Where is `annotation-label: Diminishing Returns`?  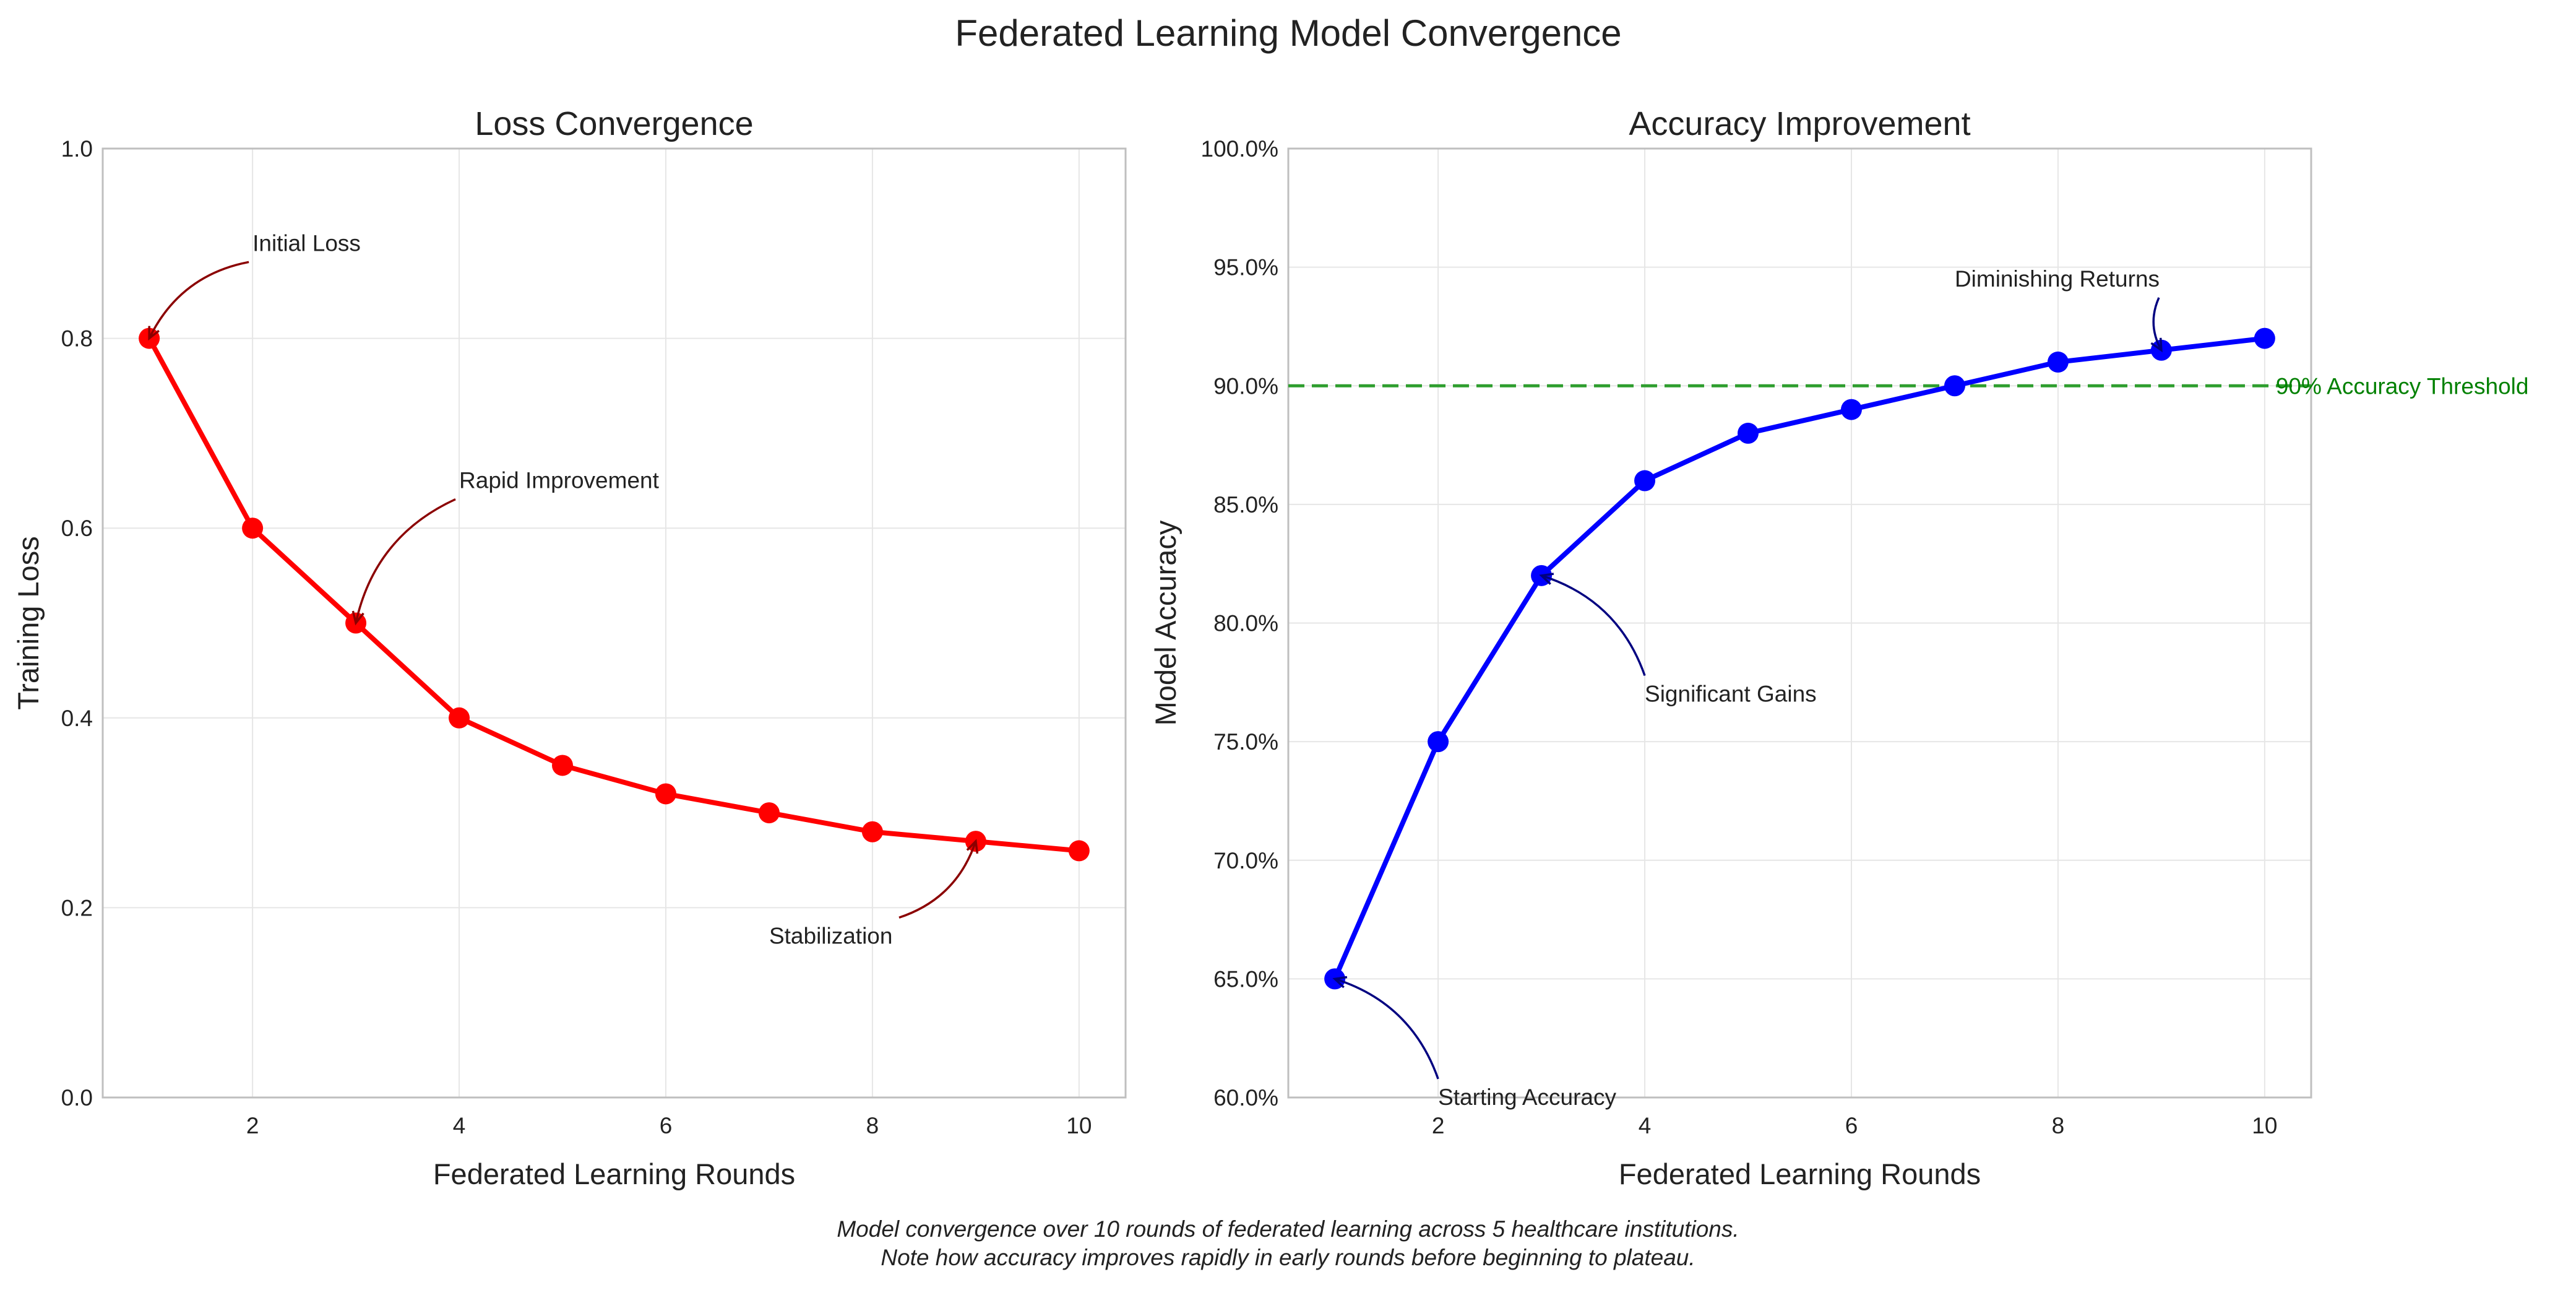
annotation-label: Diminishing Returns is located at coordinates (2057, 279).